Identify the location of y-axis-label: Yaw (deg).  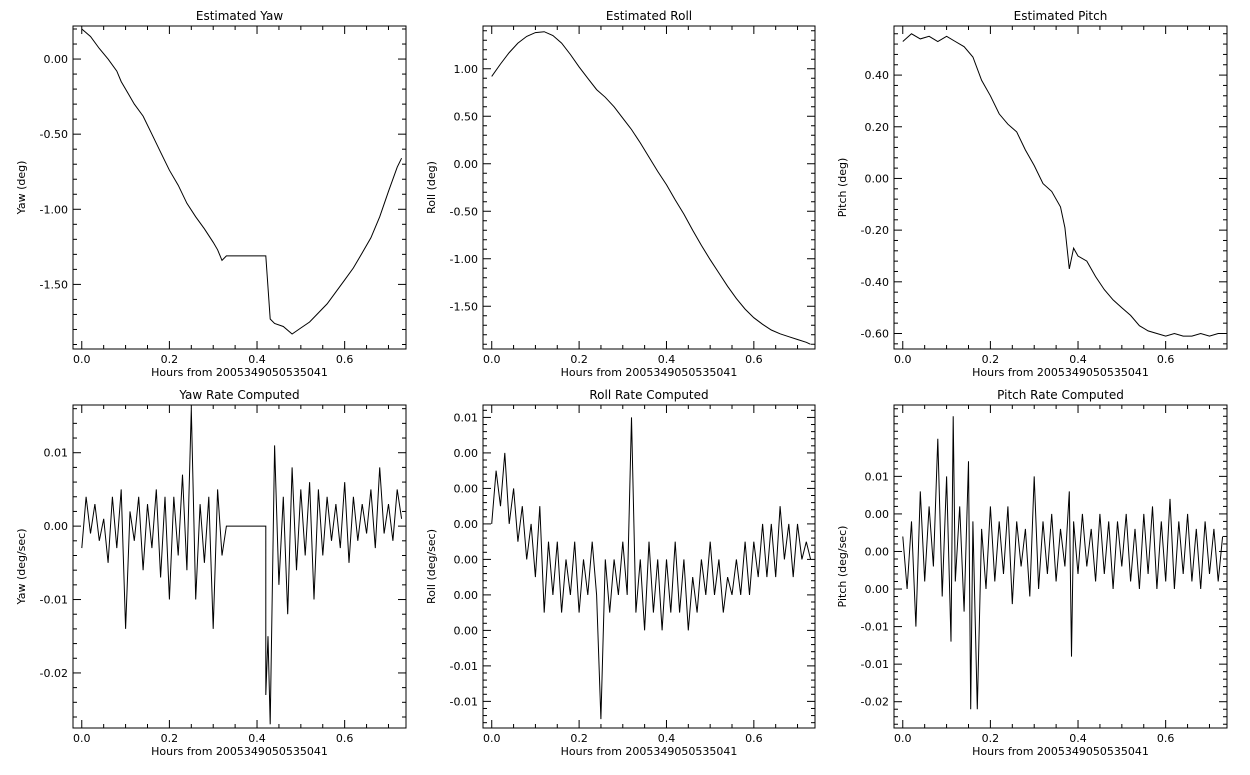
(21, 188).